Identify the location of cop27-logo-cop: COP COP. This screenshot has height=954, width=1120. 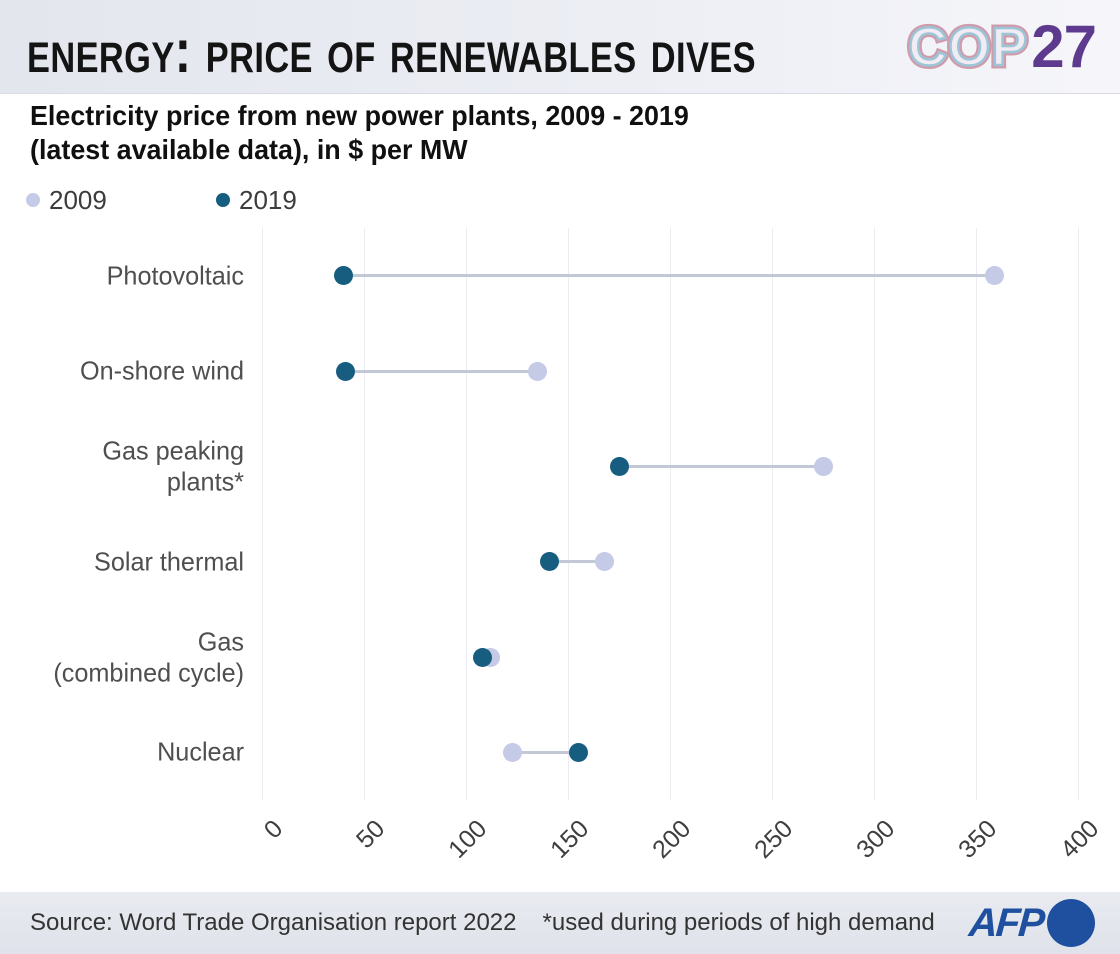
(968, 47).